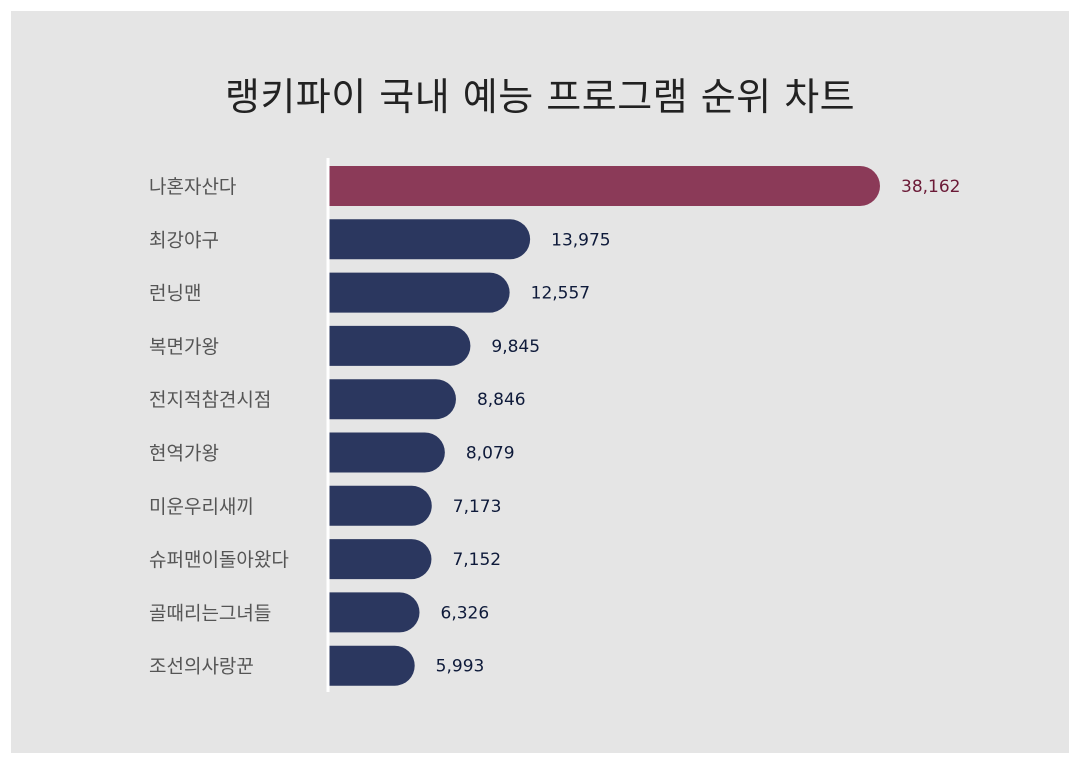 The image size is (1080, 764). I want to click on category-label: 현역가왕, so click(184, 454).